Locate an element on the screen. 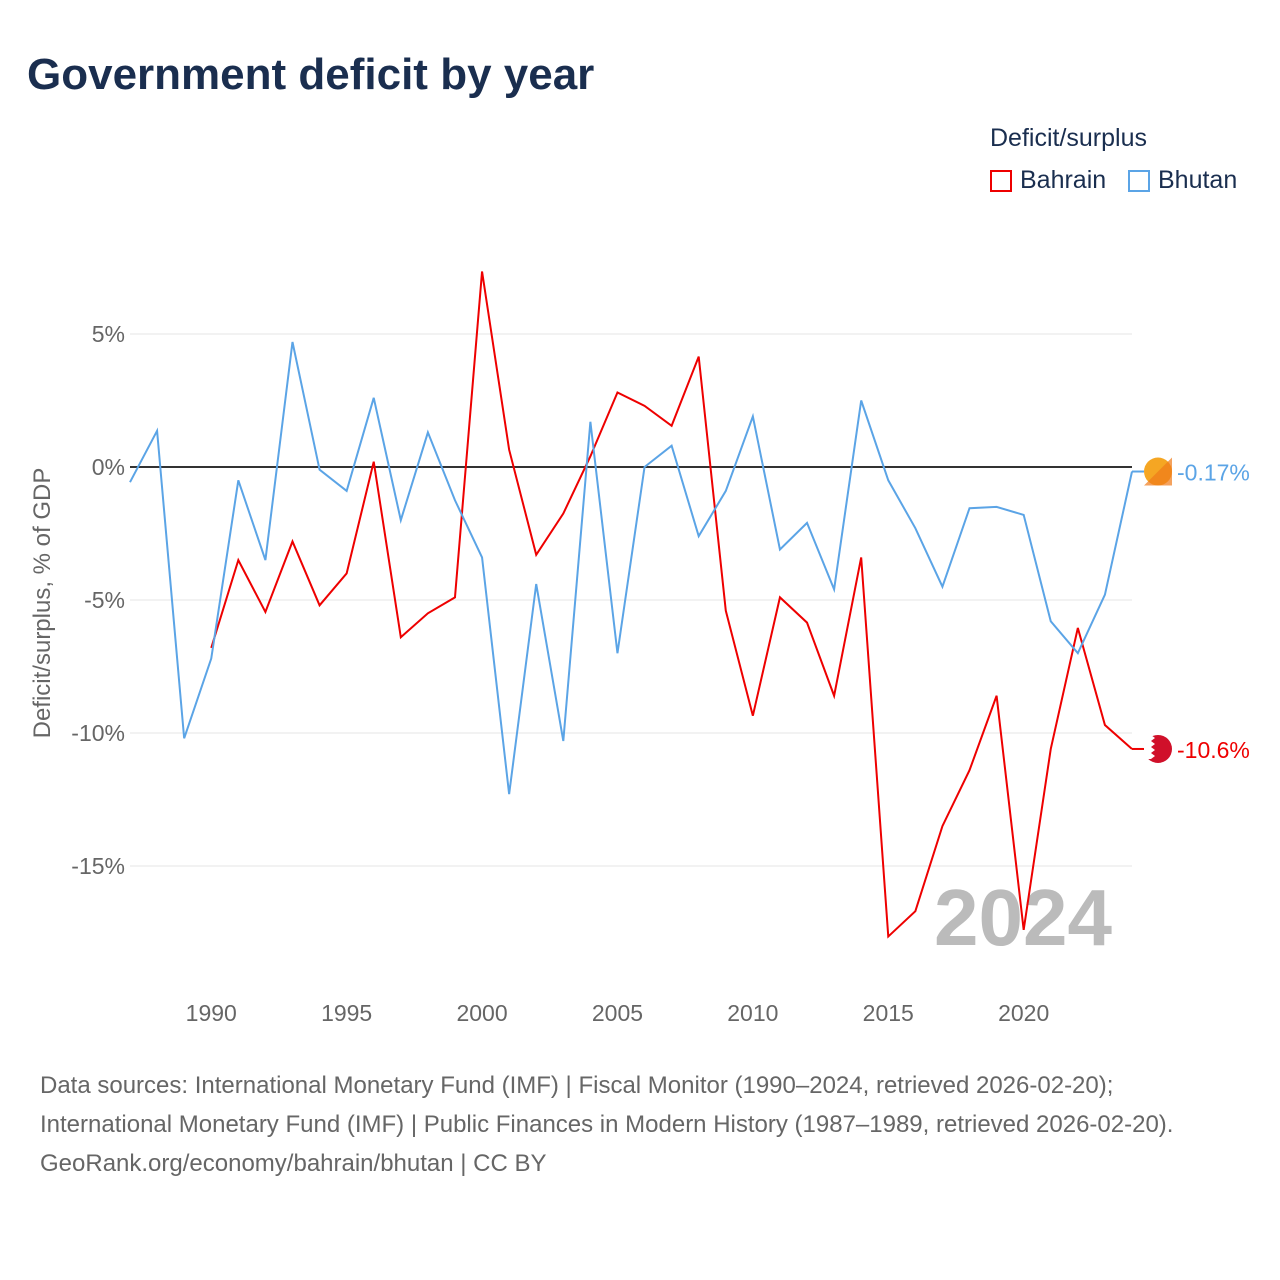  current-year-label: 2024 is located at coordinates (1023, 917).